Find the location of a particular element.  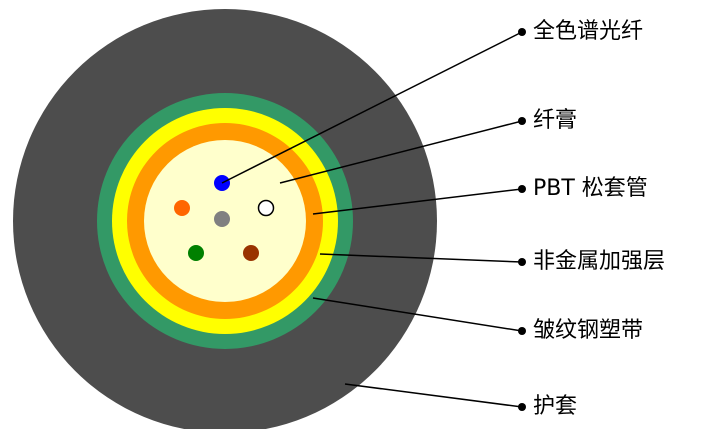

label: PBT 松套管 is located at coordinates (590, 188).